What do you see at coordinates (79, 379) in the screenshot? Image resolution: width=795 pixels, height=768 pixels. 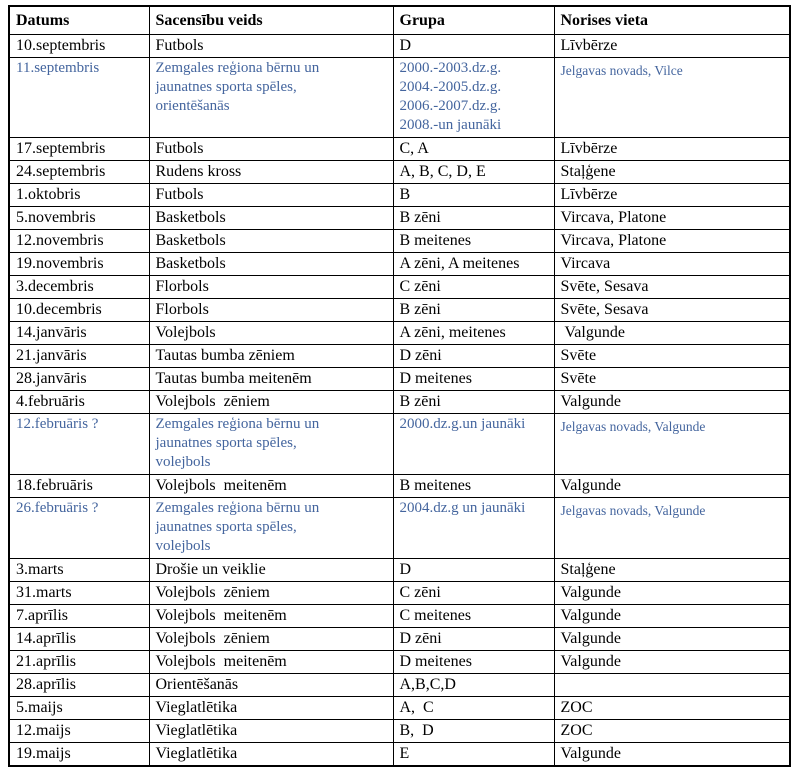 I see `cell-datums: 28.janvāris` at bounding box center [79, 379].